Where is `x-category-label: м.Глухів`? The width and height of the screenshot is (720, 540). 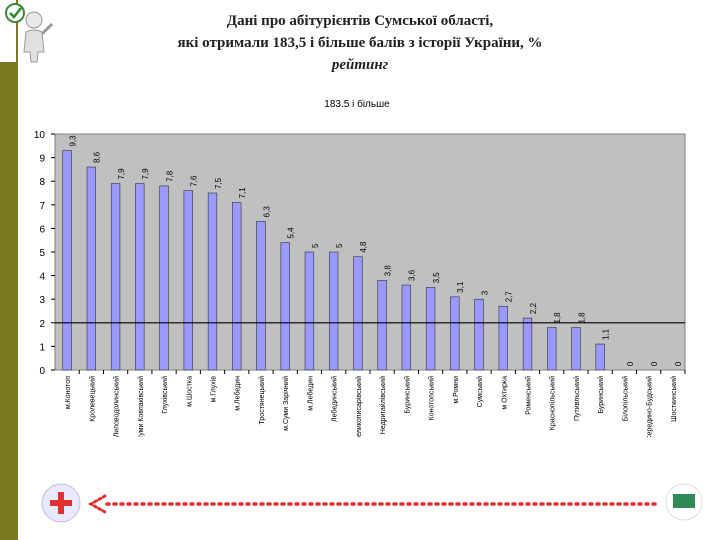
x-category-label: м.Глухів is located at coordinates (214, 389).